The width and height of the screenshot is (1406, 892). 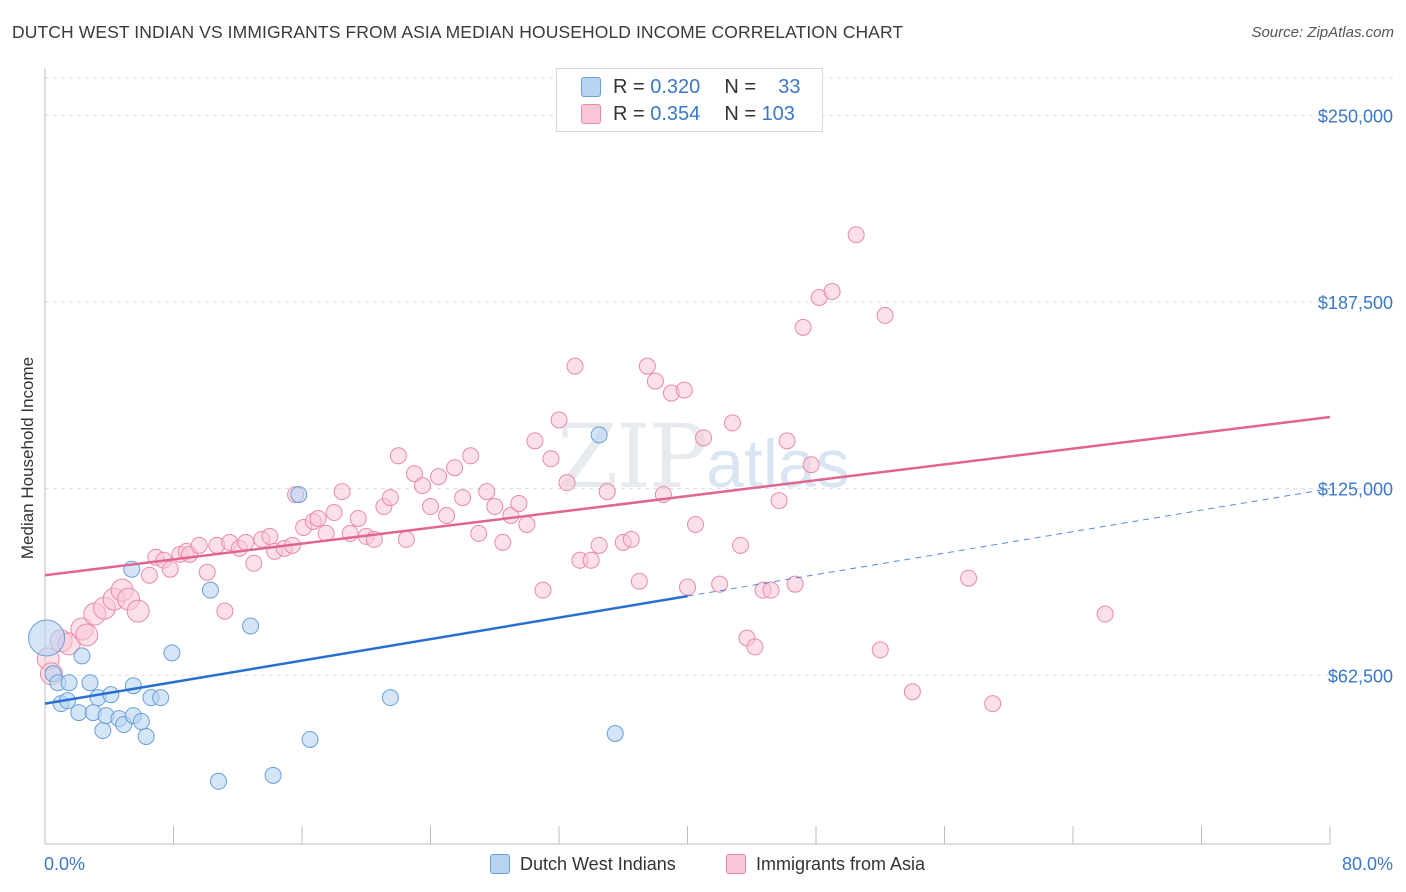 What do you see at coordinates (789, 86) in the screenshot?
I see `n-value: 33` at bounding box center [789, 86].